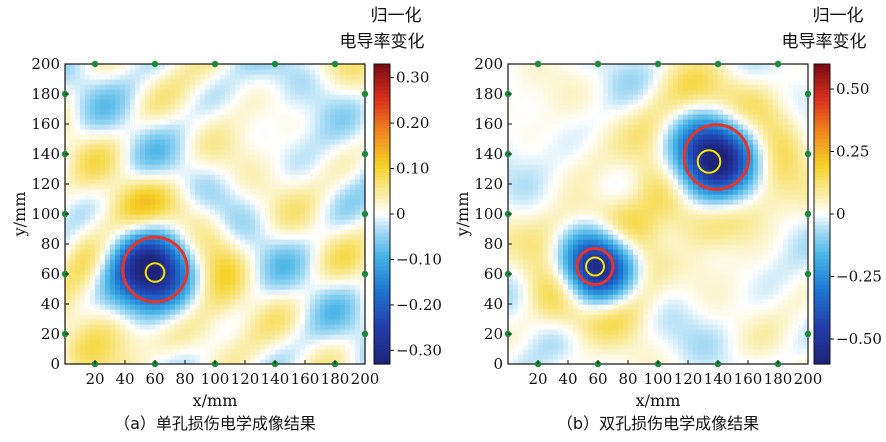  I want to click on x-tick-label: 60, so click(154, 379).